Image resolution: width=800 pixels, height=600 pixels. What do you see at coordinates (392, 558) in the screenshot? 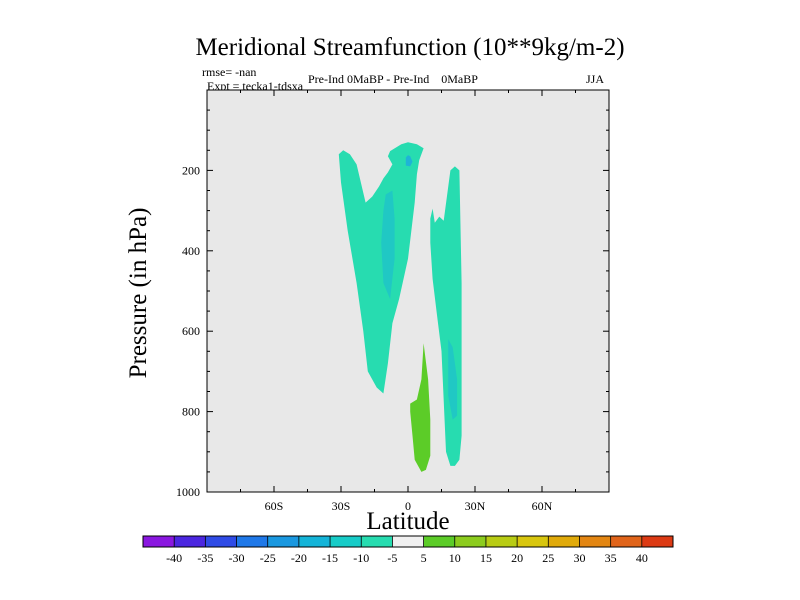
I see `colorbar-label: -5` at bounding box center [392, 558].